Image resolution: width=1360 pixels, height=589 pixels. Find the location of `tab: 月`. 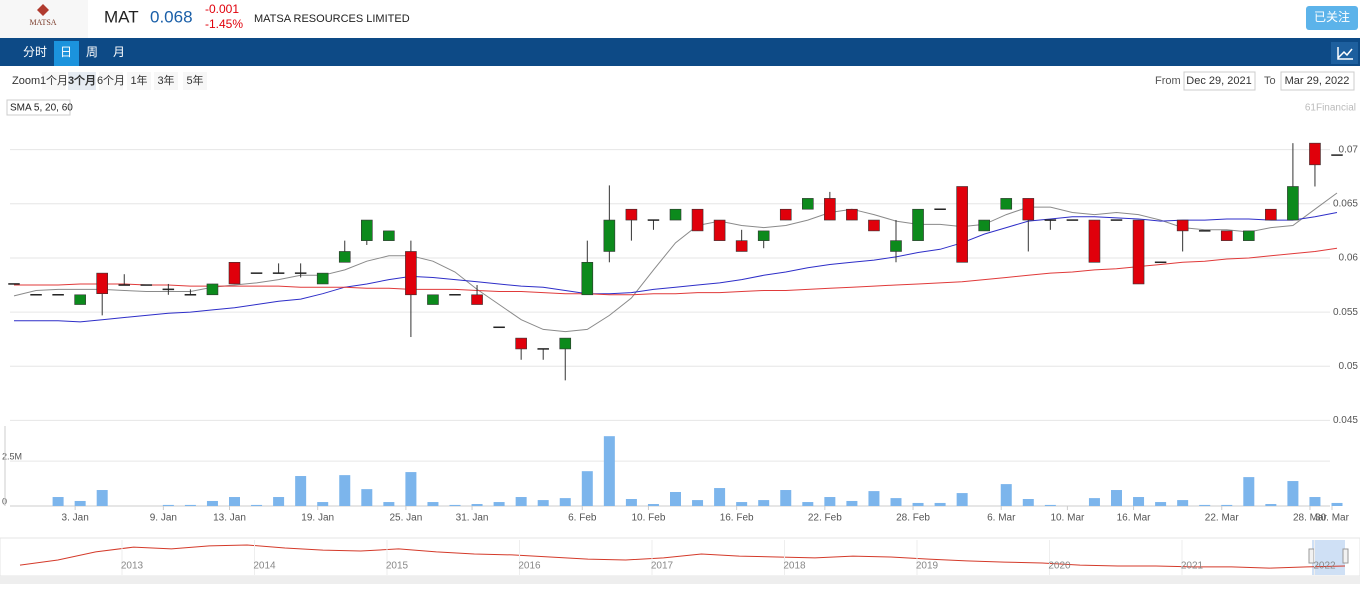

tab: 月 is located at coordinates (119, 52).